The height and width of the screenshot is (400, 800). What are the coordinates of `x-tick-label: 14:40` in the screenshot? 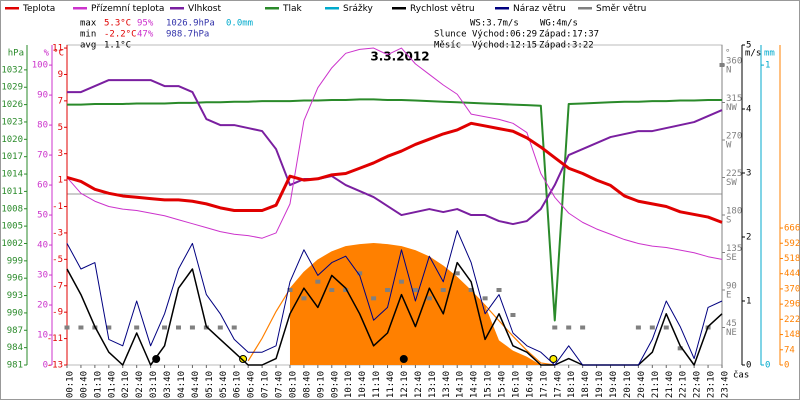 It's located at (475, 384).